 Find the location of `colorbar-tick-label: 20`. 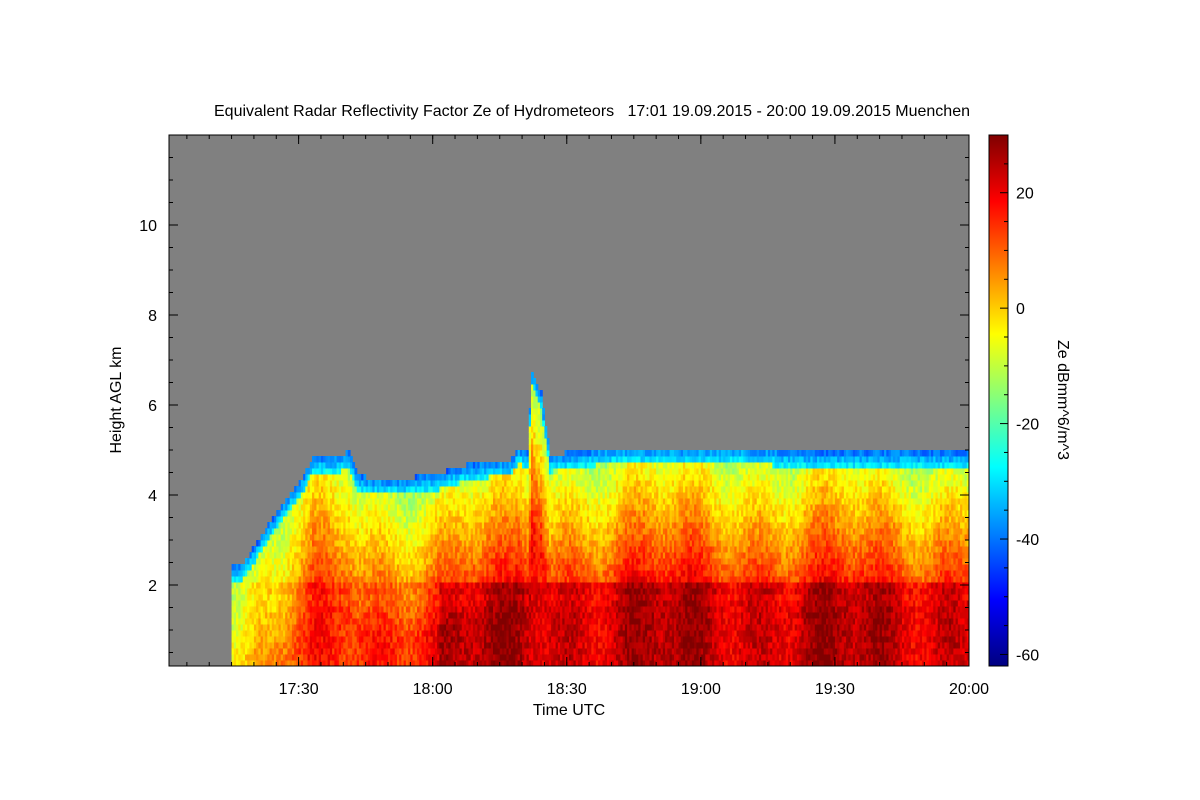

colorbar-tick-label: 20 is located at coordinates (1025, 194).